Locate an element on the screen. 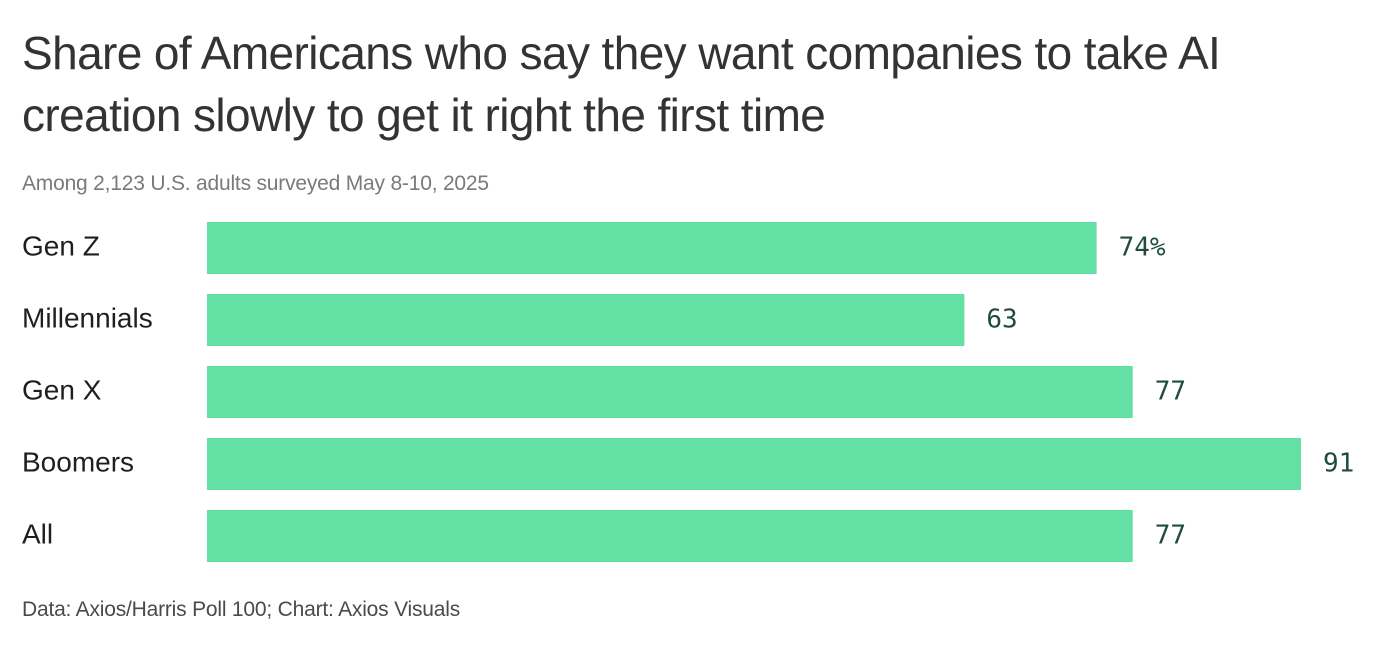  value-label: 91 is located at coordinates (1338, 464).